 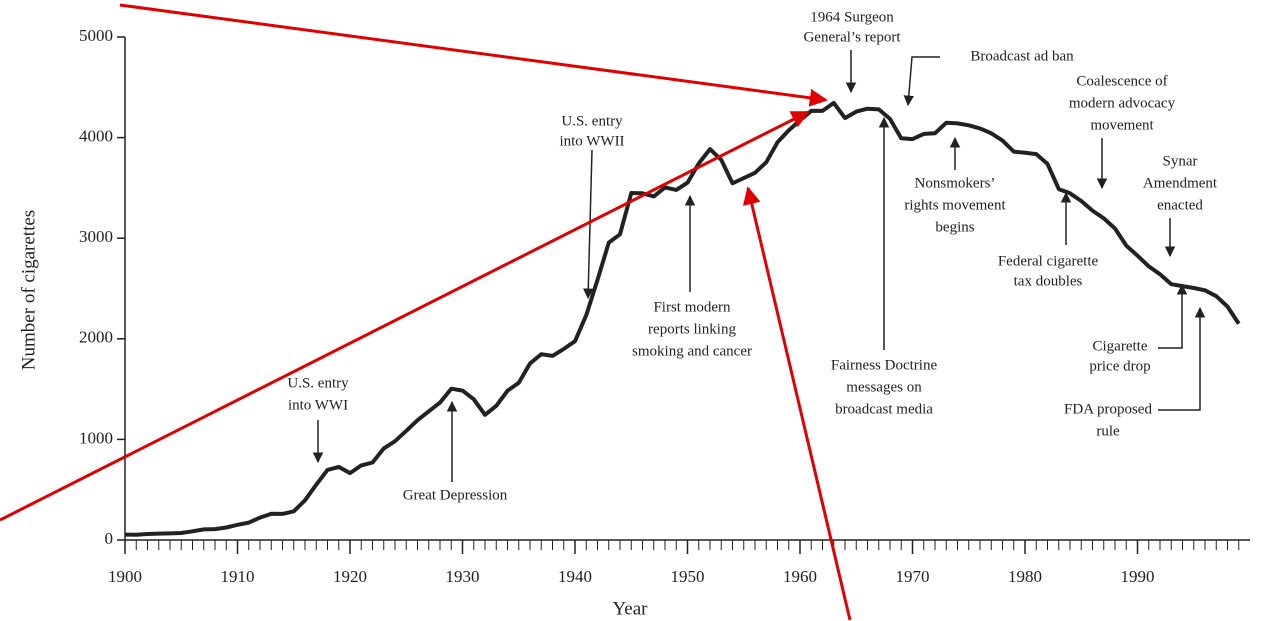 I want to click on annotation-text: rule, so click(x=1108, y=431).